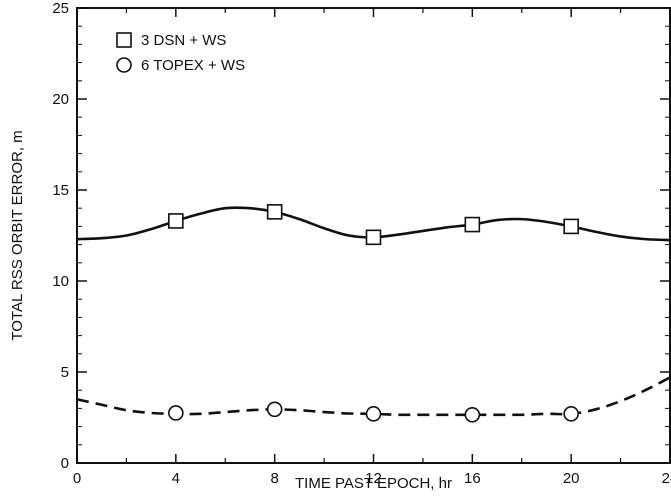  What do you see at coordinates (60, 99) in the screenshot?
I see `y-tick-label-20: 20` at bounding box center [60, 99].